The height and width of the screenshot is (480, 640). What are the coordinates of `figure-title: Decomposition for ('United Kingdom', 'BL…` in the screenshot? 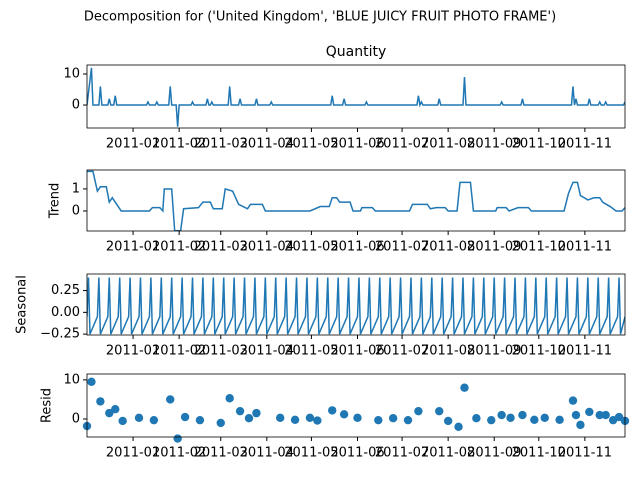 It's located at (320, 17).